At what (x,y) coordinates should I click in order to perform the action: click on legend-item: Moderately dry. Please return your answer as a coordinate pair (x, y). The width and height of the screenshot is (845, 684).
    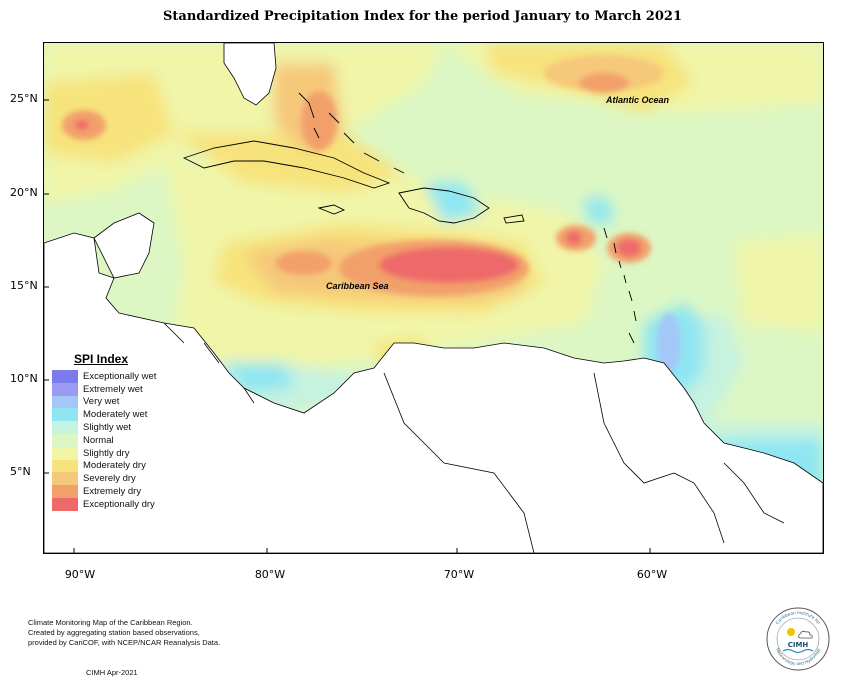
    Looking at the image, I should click on (104, 466).